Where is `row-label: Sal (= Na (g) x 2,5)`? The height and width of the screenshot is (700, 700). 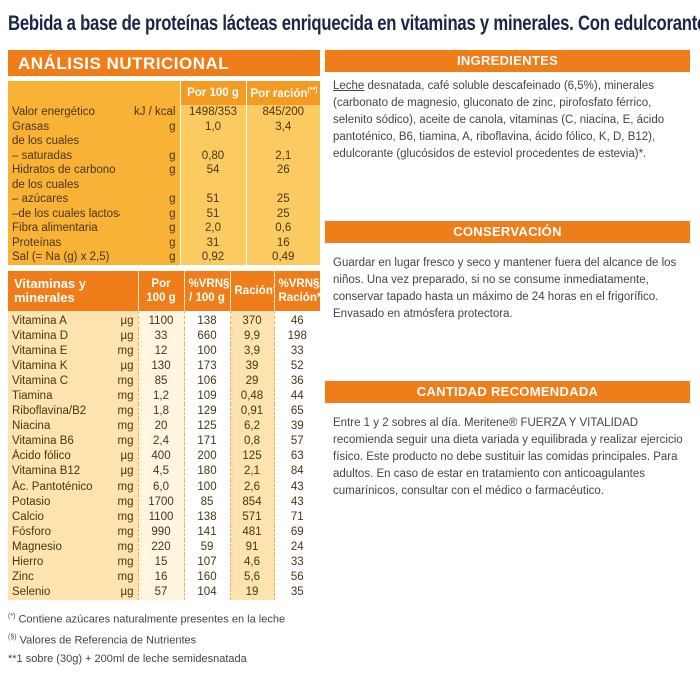 row-label: Sal (= Na (g) x 2,5) is located at coordinates (64, 257).